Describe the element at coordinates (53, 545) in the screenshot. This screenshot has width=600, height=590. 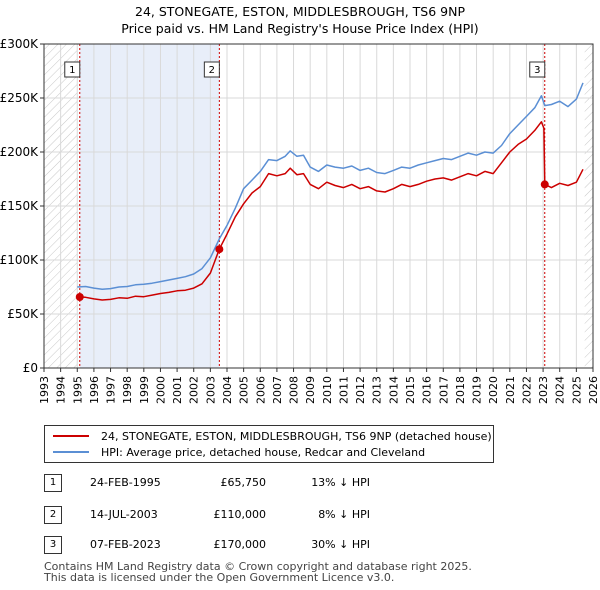
I see `transaction-marker: 3` at that location.